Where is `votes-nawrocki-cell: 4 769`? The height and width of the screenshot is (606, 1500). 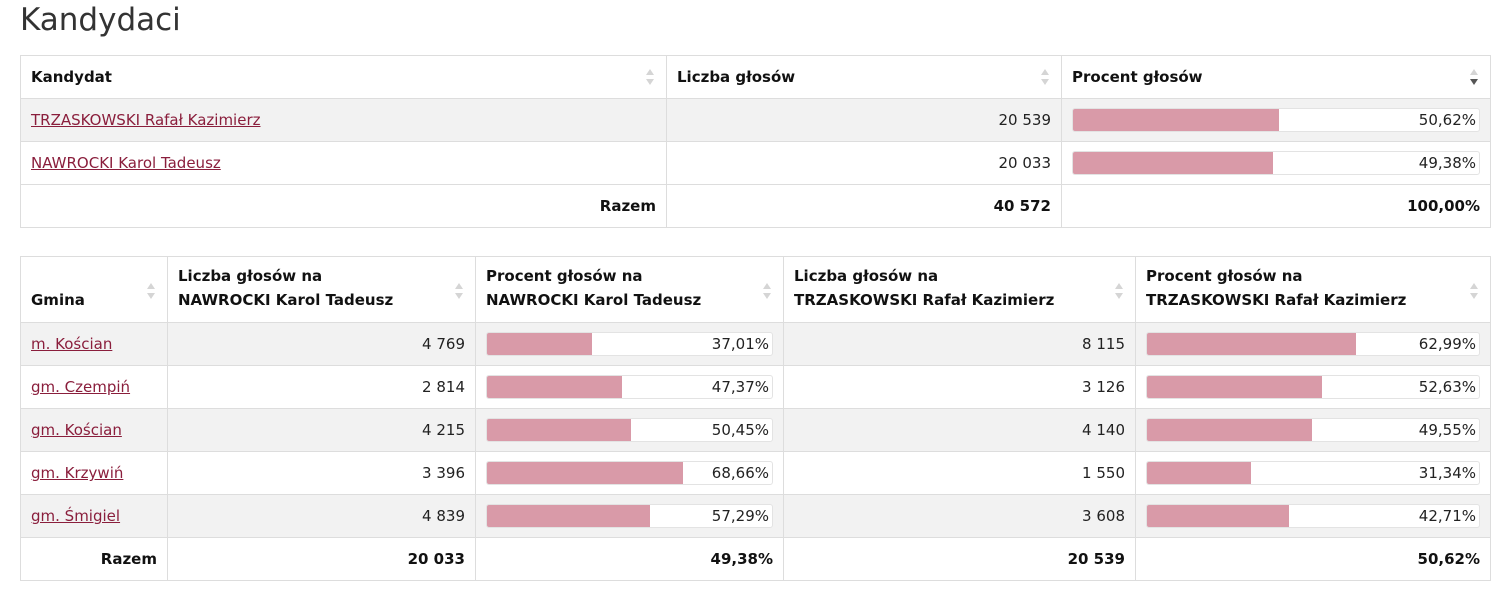 votes-nawrocki-cell: 4 769 is located at coordinates (321, 344).